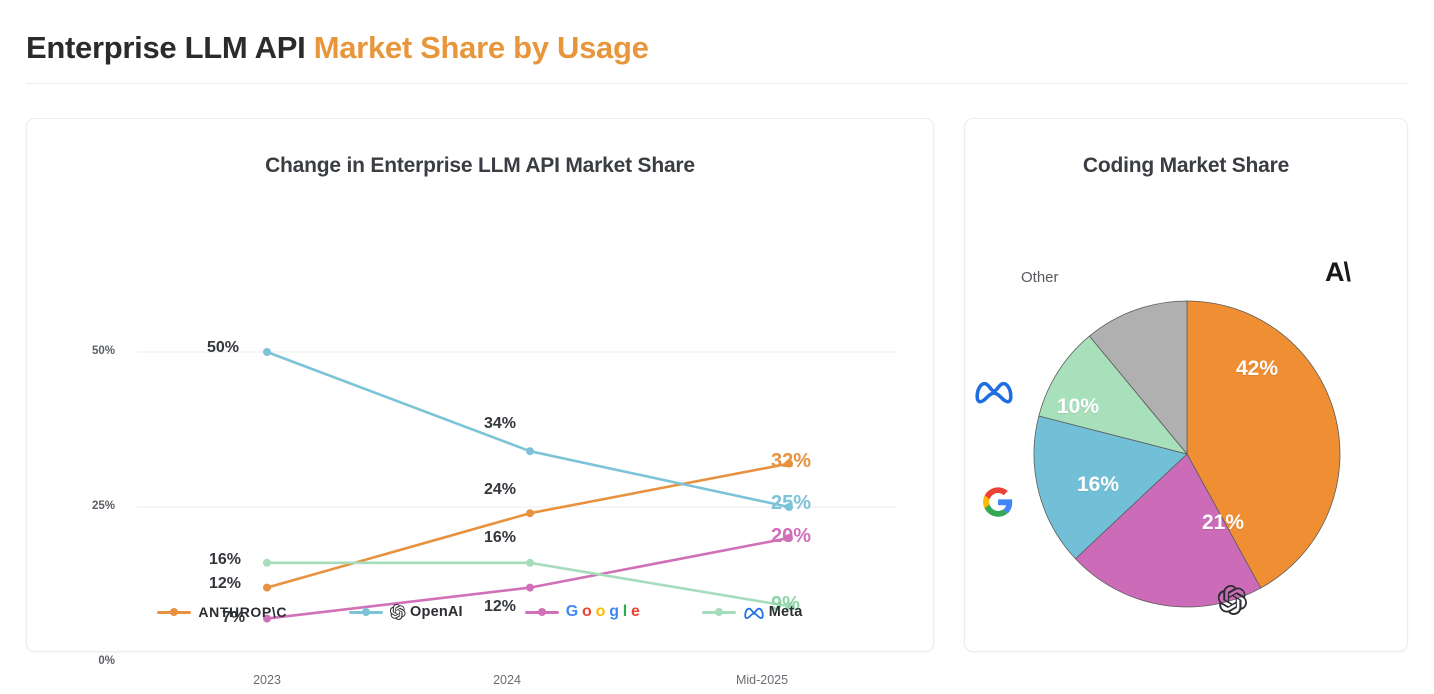 The width and height of the screenshot is (1434, 694). What do you see at coordinates (1338, 272) in the screenshot?
I see `anthropic-a-mark-icon: A\` at bounding box center [1338, 272].